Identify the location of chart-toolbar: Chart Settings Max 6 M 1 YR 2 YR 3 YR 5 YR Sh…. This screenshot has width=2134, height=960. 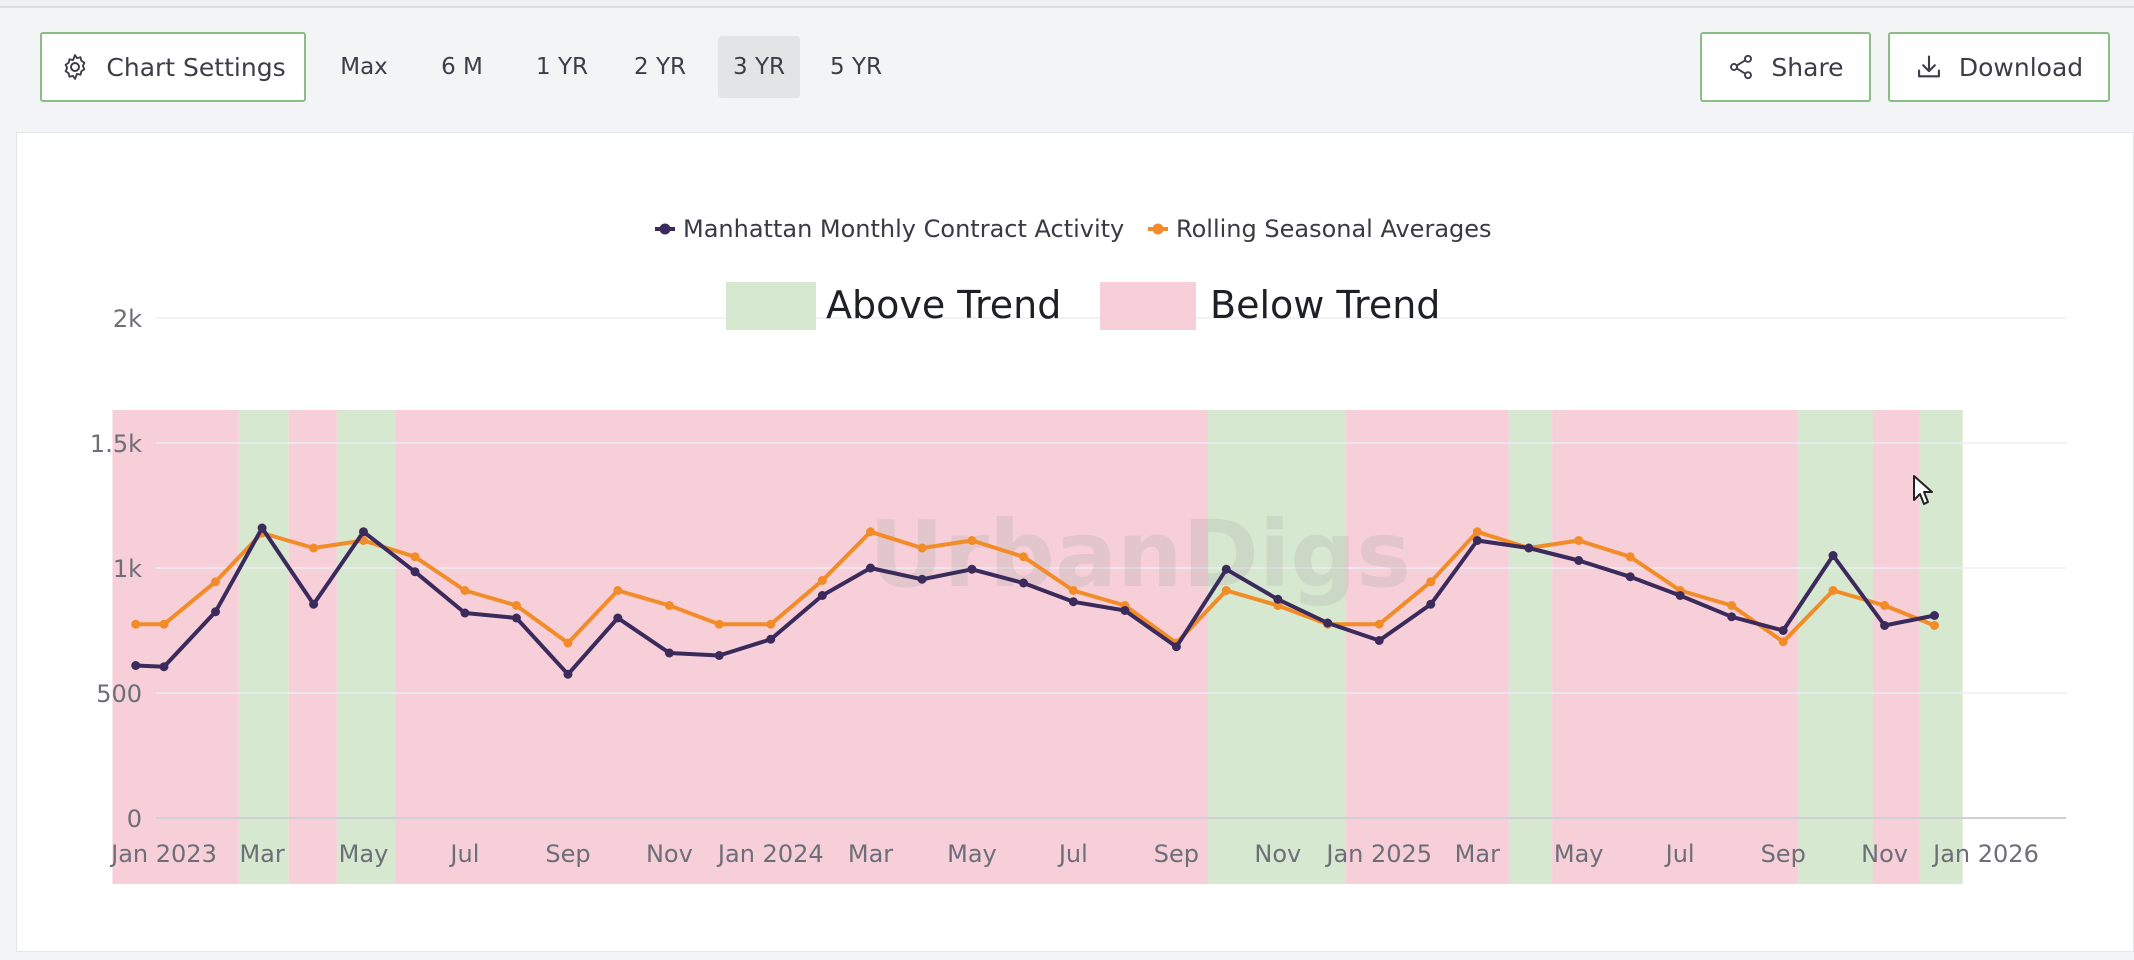
(1067, 68).